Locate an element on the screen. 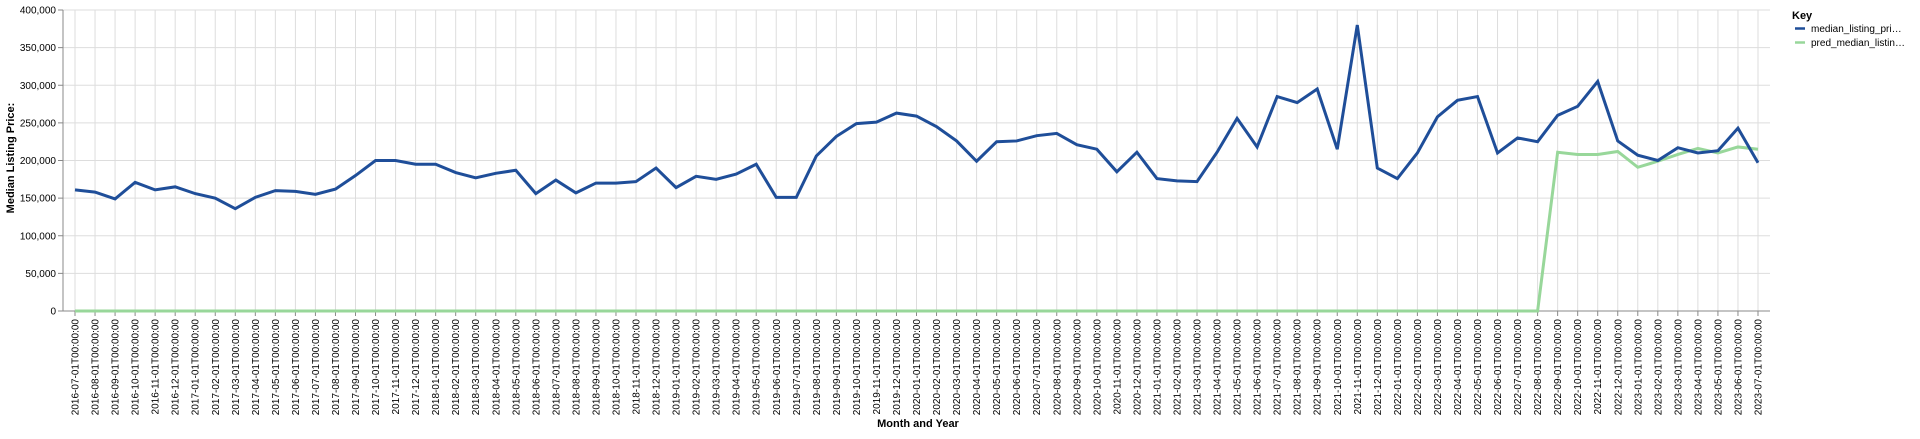  x-tick-label: 2021-04-01T00:00:00 is located at coordinates (1218, 367).